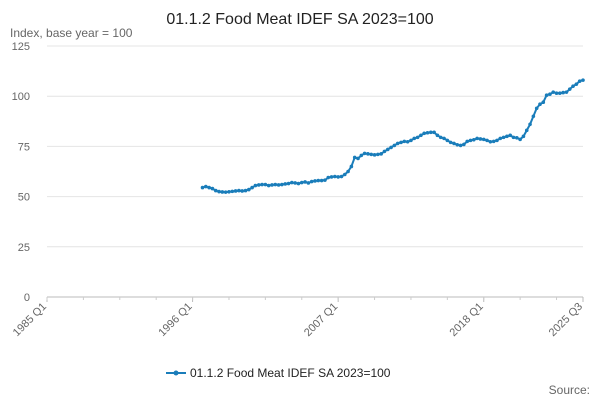  I want to click on chart-title: 01.1.2 Food Meat IDEF SA 2023=100, so click(299, 19).